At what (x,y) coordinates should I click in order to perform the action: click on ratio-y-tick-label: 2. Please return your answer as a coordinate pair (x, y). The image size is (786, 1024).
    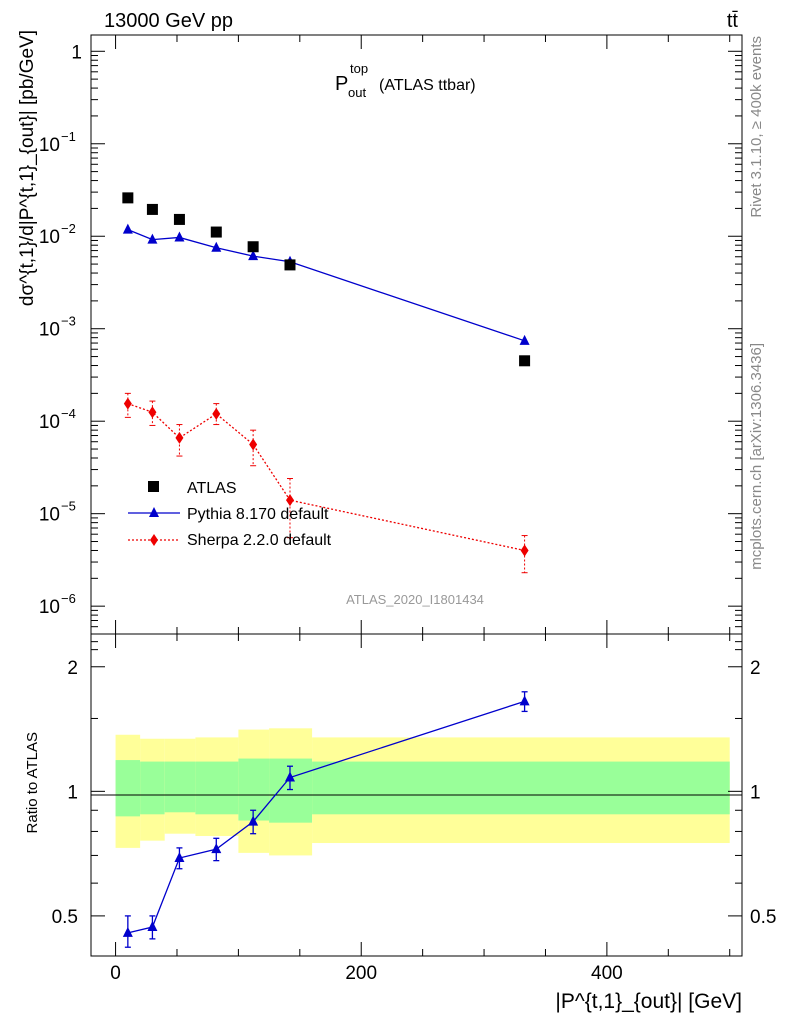
    Looking at the image, I should click on (72, 668).